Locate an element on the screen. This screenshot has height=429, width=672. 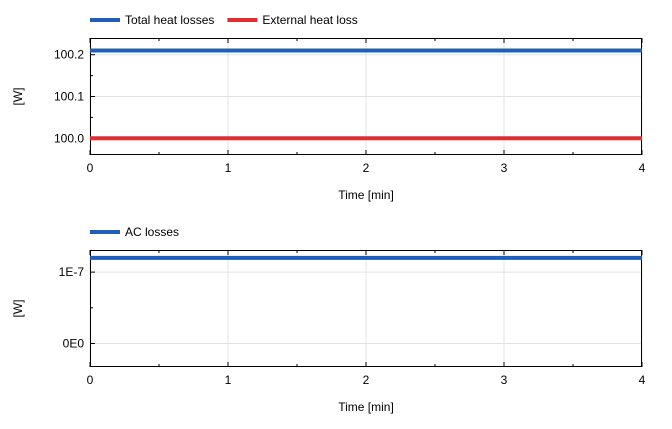
legend-item-1: Total heat losses is located at coordinates (152, 20).